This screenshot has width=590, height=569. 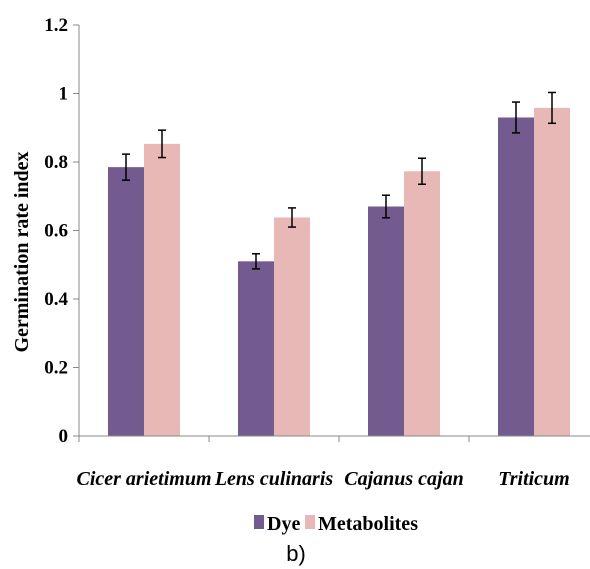 I want to click on legend-label-metabolites: Metabolites, so click(x=368, y=524).